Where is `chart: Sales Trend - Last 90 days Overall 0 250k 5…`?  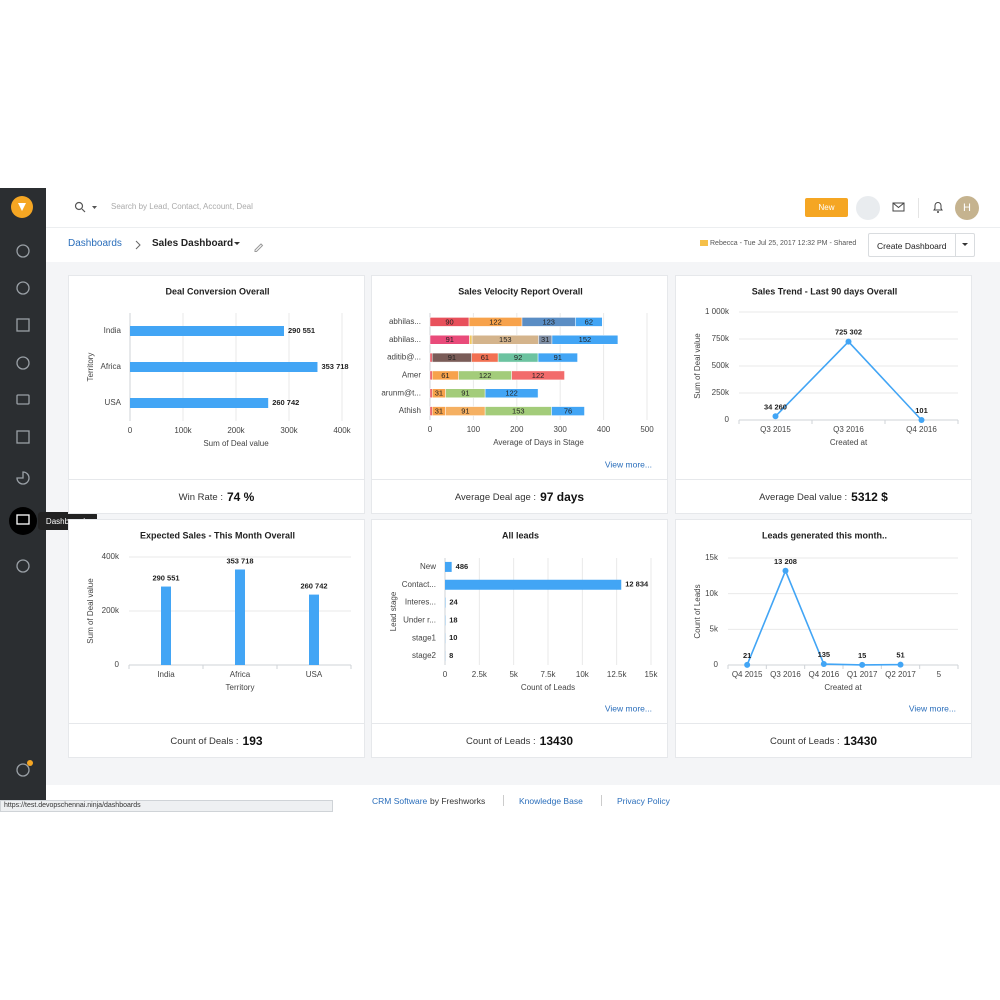 chart: Sales Trend - Last 90 days Overall 0 250k 5… is located at coordinates (826, 366).